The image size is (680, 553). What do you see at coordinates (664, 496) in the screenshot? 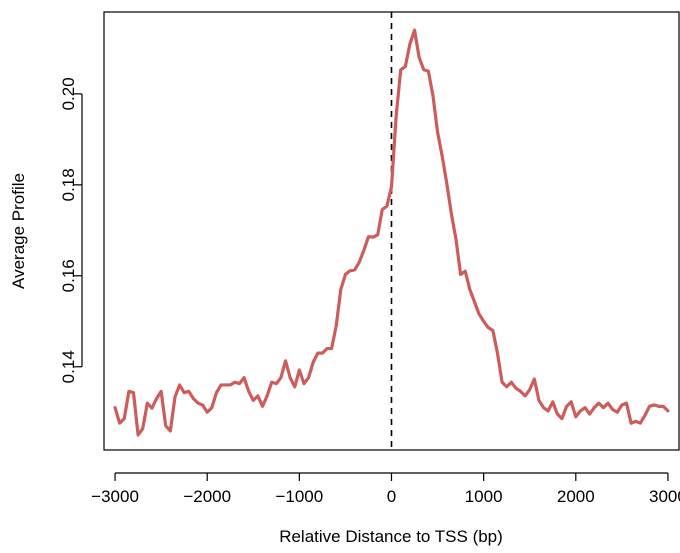
I see `x-tick-label: 3000` at bounding box center [664, 496].